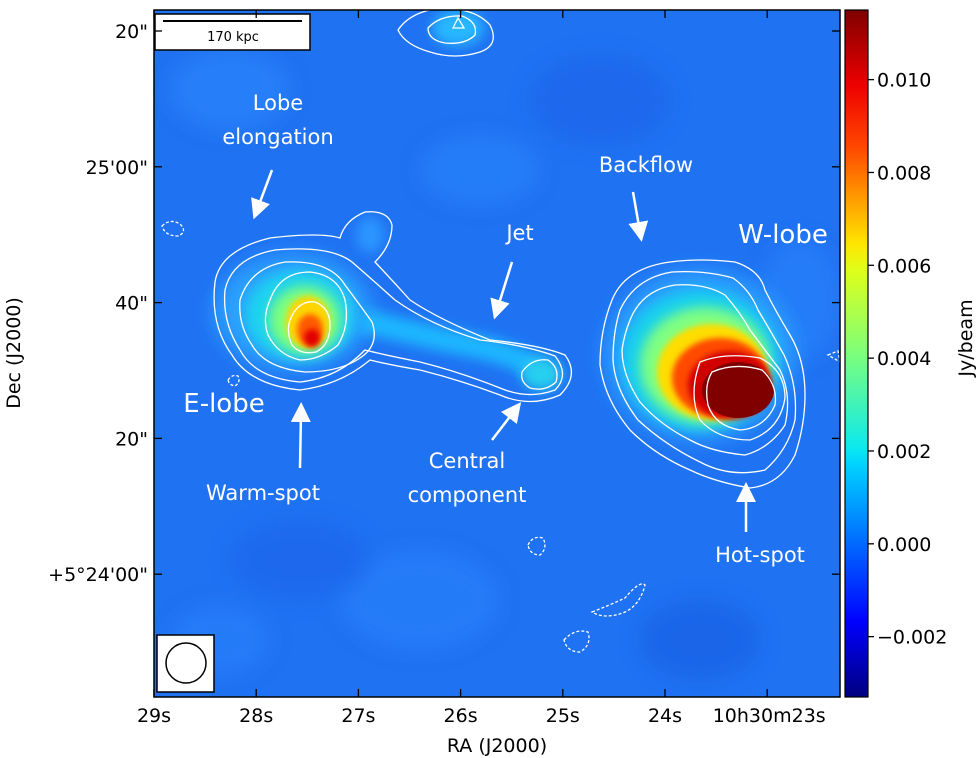 The height and width of the screenshot is (758, 979). Describe the element at coordinates (646, 165) in the screenshot. I see `label-backflow: Backflow` at that location.